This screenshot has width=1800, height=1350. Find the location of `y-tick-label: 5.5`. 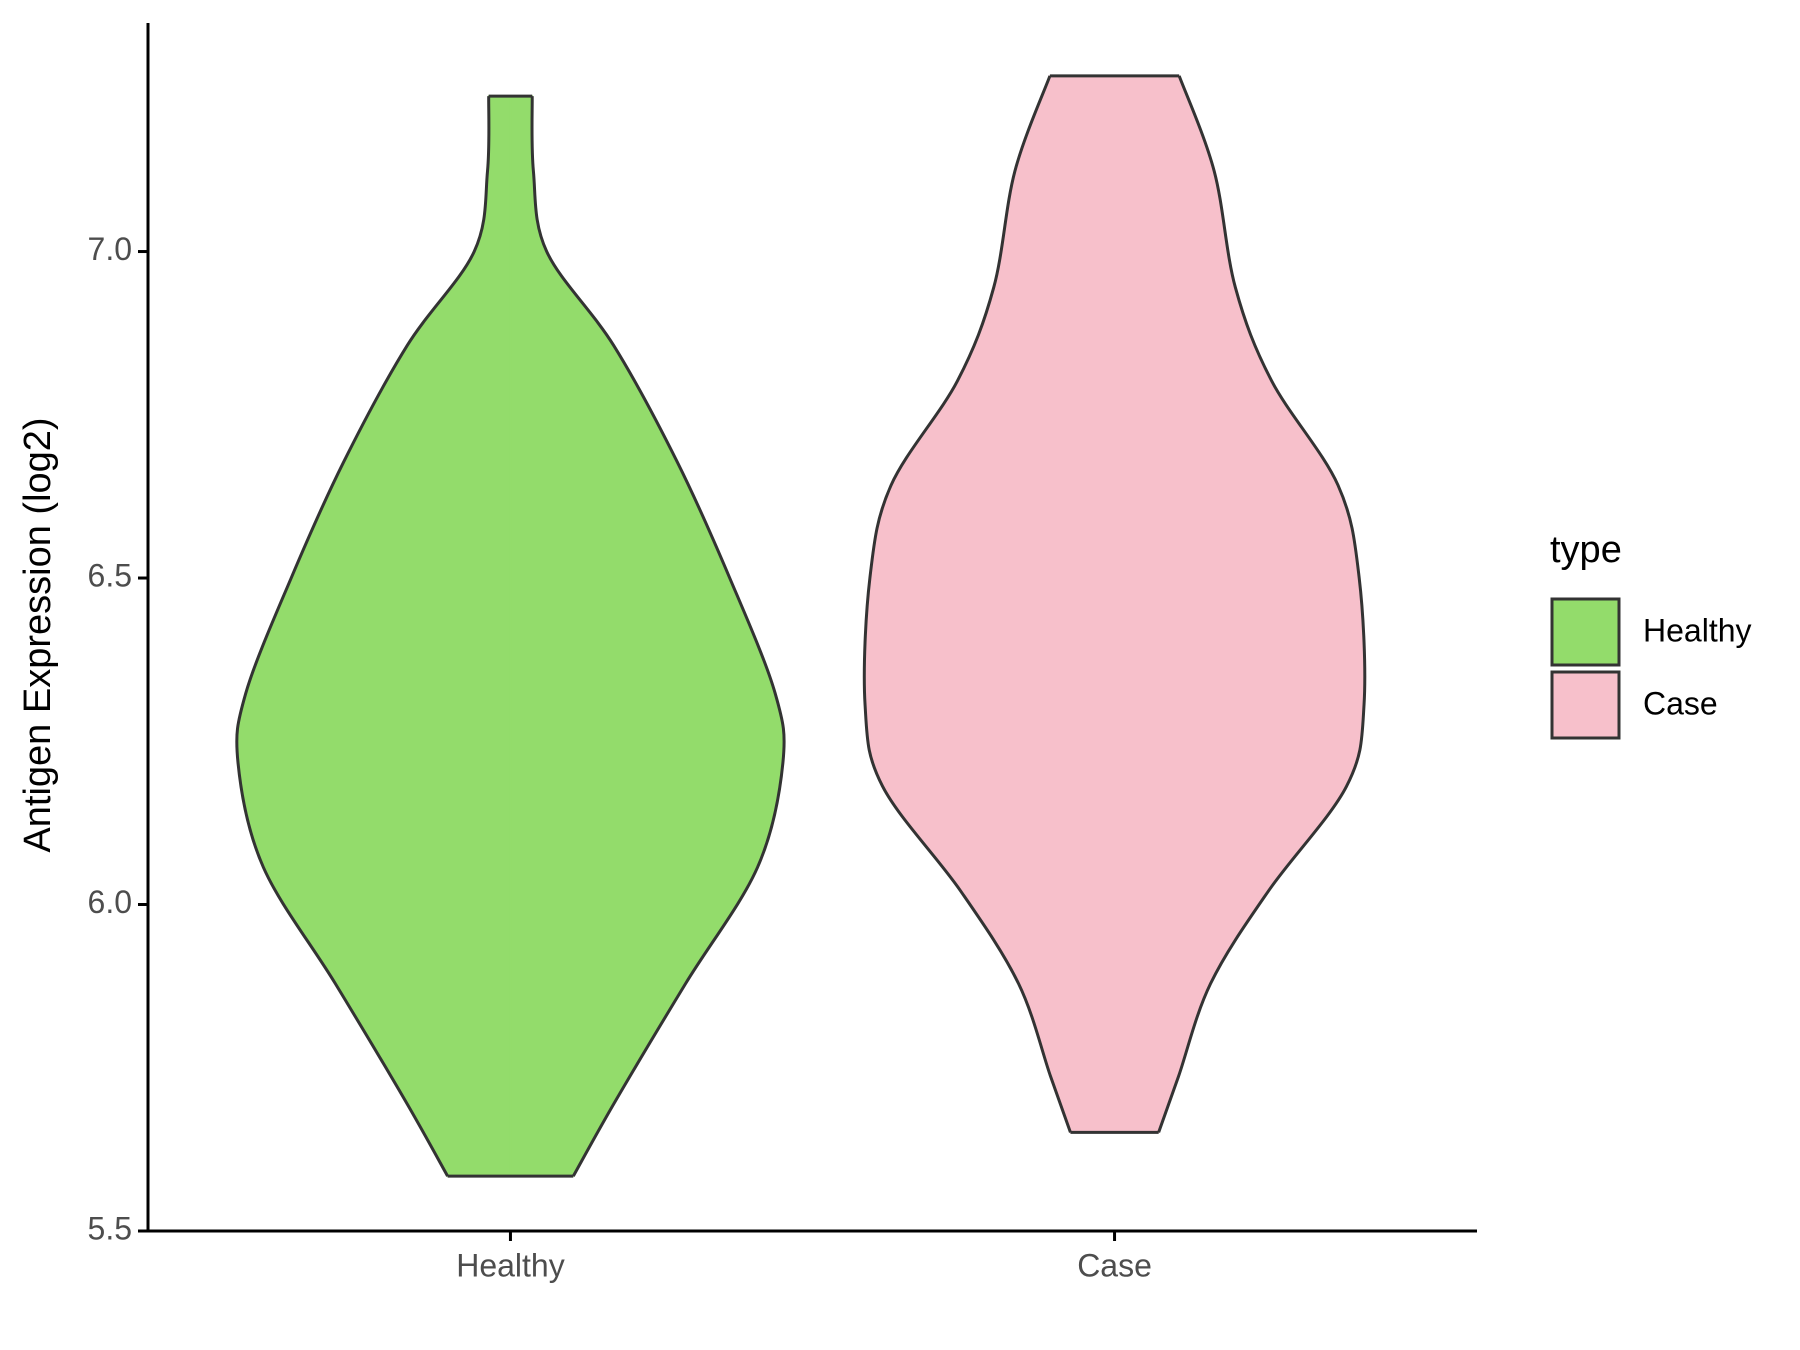

y-tick-label: 5.5 is located at coordinates (110, 1228).